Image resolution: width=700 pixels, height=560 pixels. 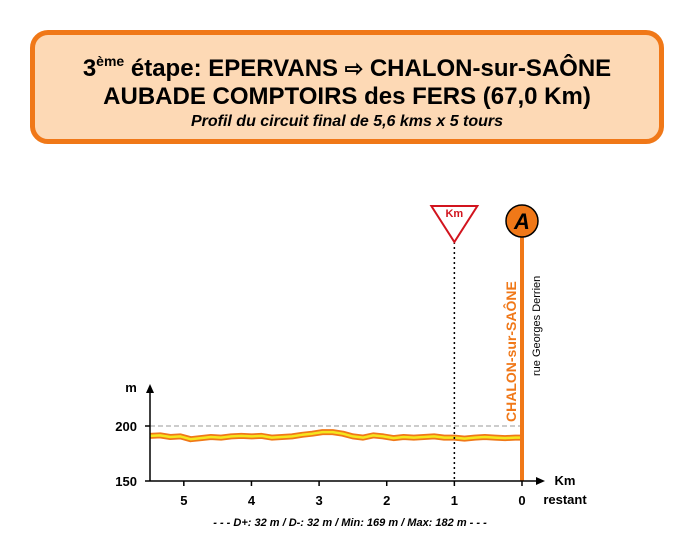 I want to click on y-axis-unit: m, so click(x=131, y=387).